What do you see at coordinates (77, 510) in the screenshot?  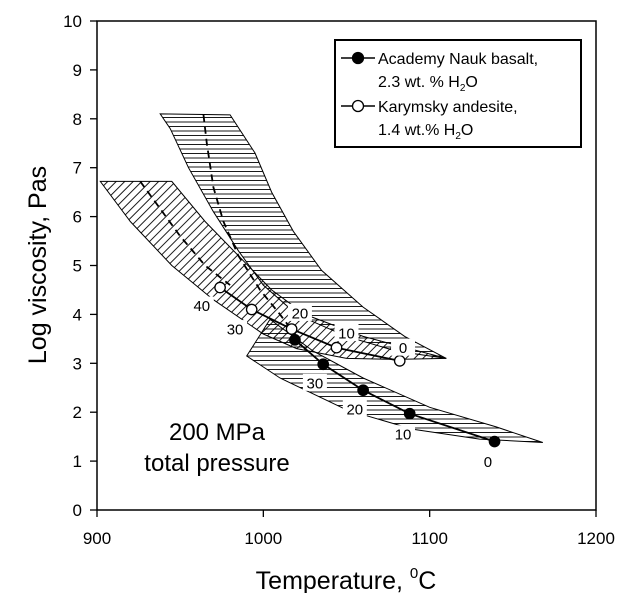 I see `y-tick-label: 0` at bounding box center [77, 510].